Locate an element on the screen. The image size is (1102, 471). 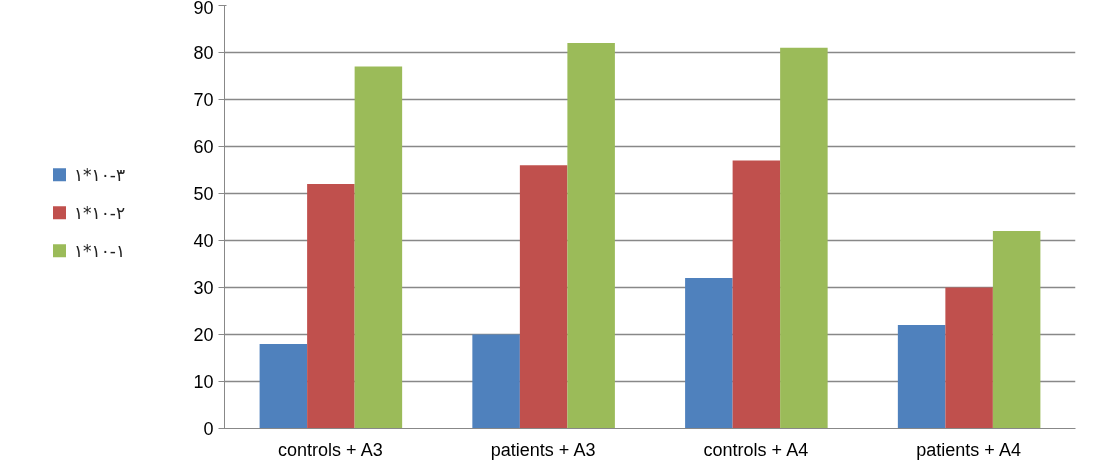
y-tick-label: 10 is located at coordinates (203, 382).